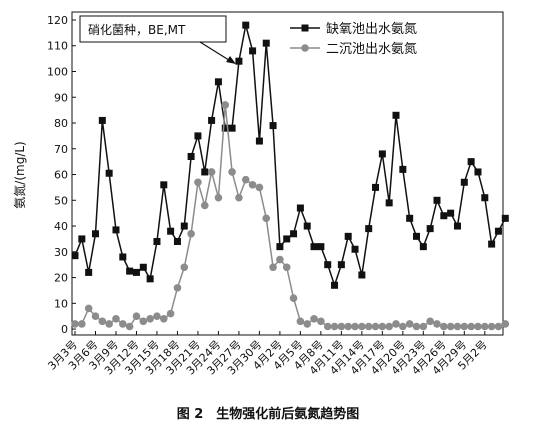 Image resolution: width=537 pixels, height=434 pixels. What do you see at coordinates (61, 226) in the screenshot?
I see `y-tick-label: 40` at bounding box center [61, 226].